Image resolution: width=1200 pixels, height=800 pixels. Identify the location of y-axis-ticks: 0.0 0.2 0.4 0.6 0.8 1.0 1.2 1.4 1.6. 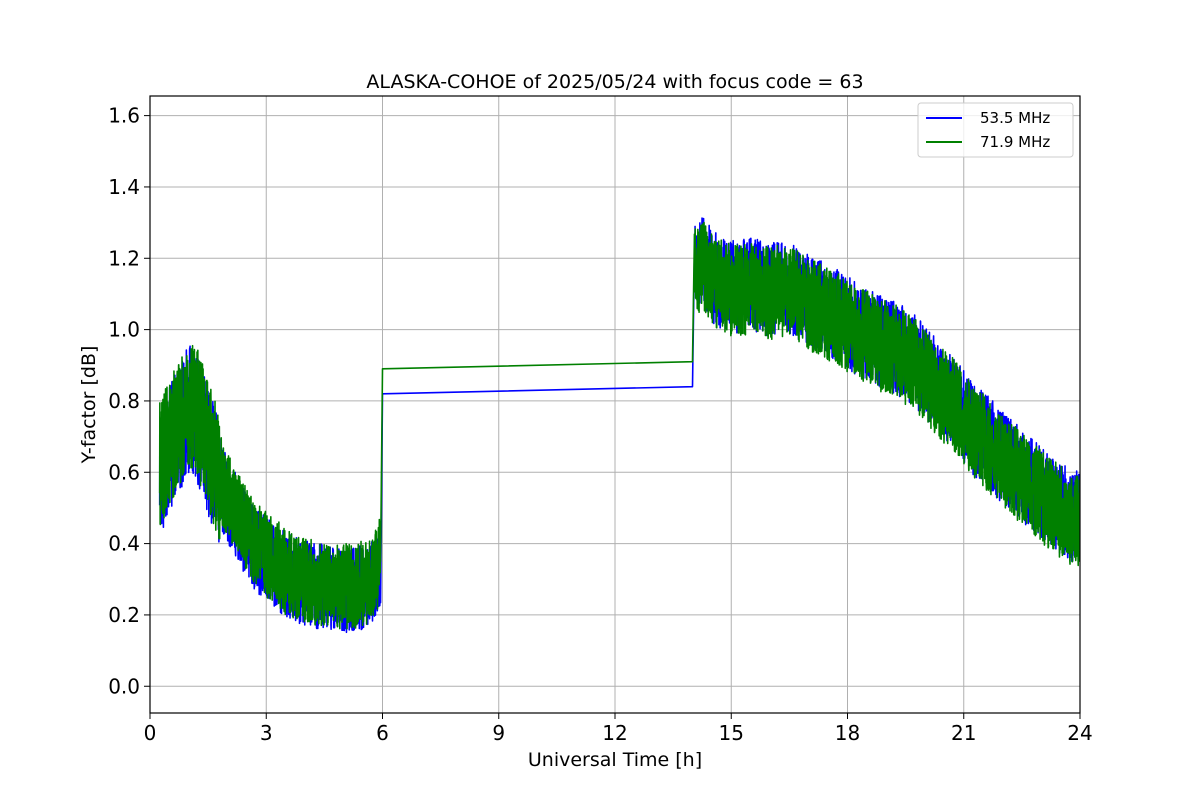
(129, 401).